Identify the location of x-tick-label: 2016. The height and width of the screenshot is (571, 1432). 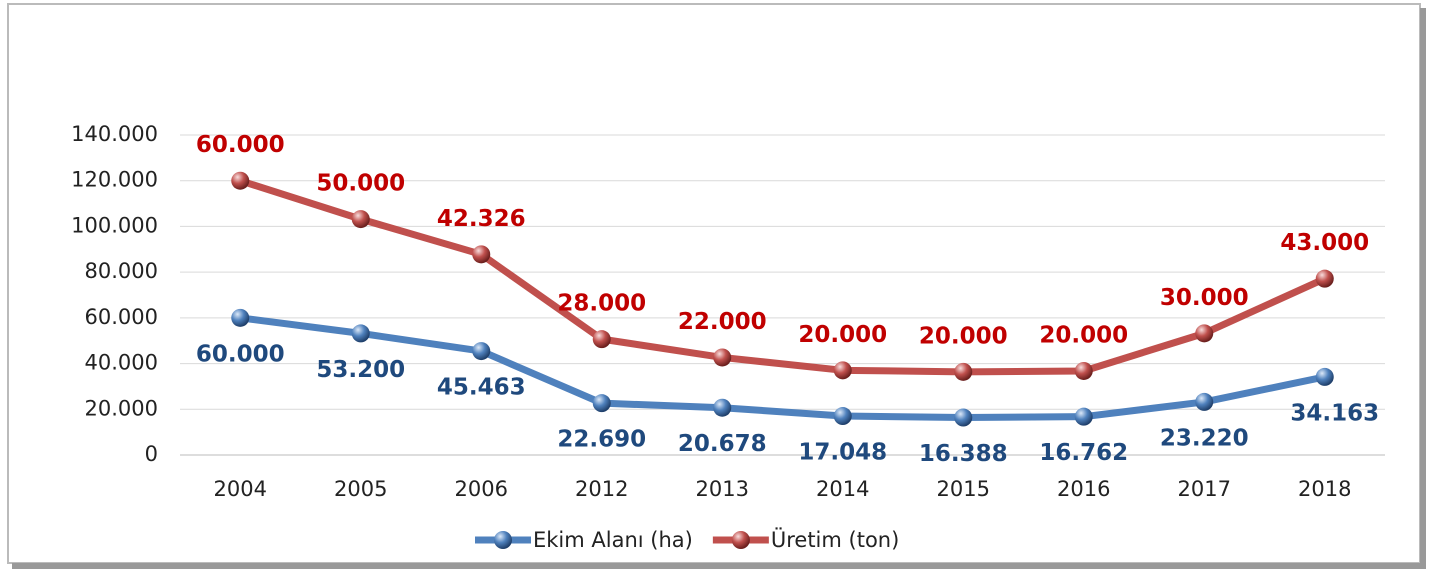
(1083, 489).